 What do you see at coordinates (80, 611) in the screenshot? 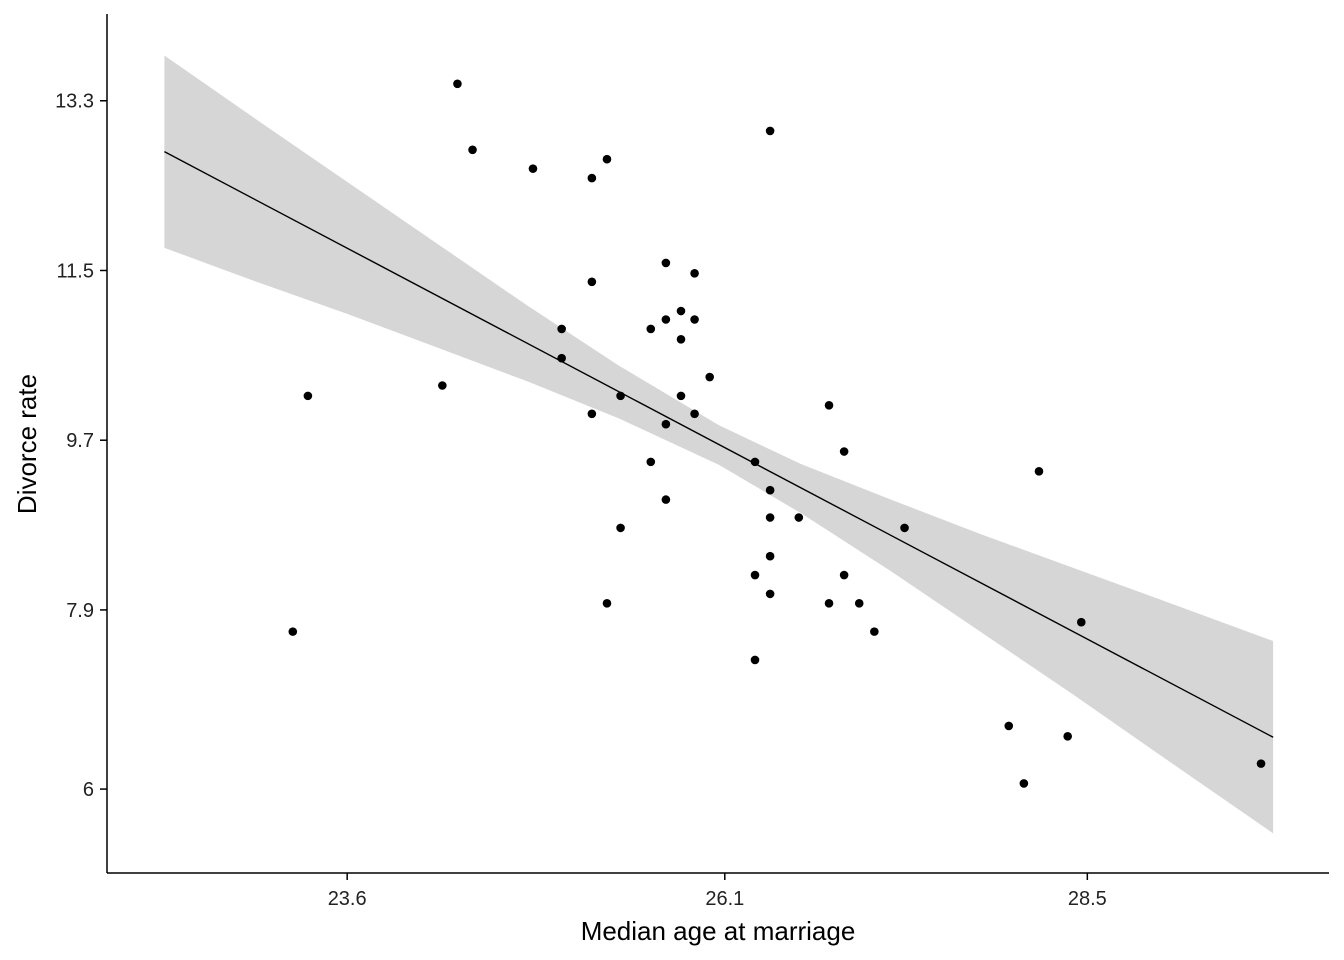
I see `y-tick-label: 7.9` at bounding box center [80, 611].